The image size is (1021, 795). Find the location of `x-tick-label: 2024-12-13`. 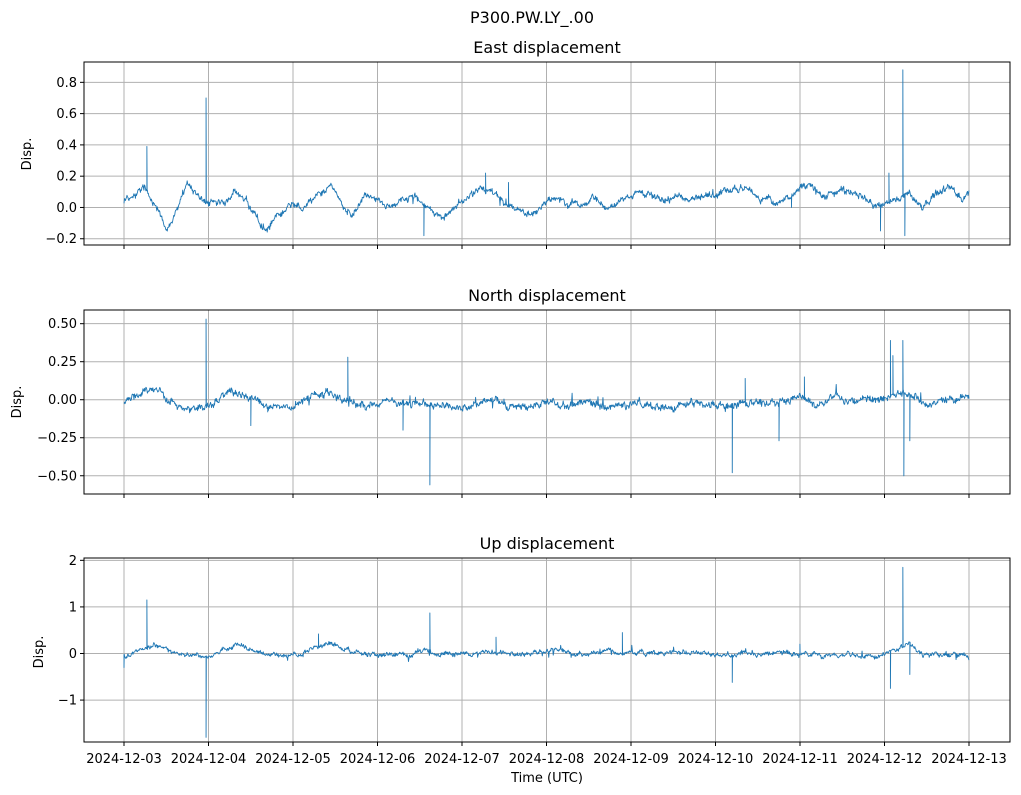

x-tick-label: 2024-12-13 is located at coordinates (969, 759).